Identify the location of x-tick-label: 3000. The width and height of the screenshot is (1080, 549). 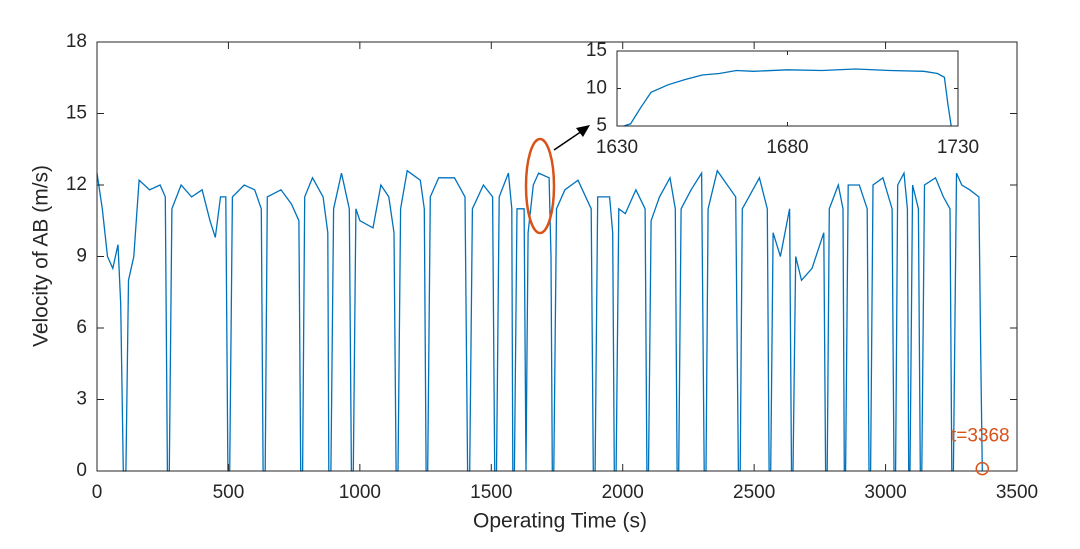
(885, 492).